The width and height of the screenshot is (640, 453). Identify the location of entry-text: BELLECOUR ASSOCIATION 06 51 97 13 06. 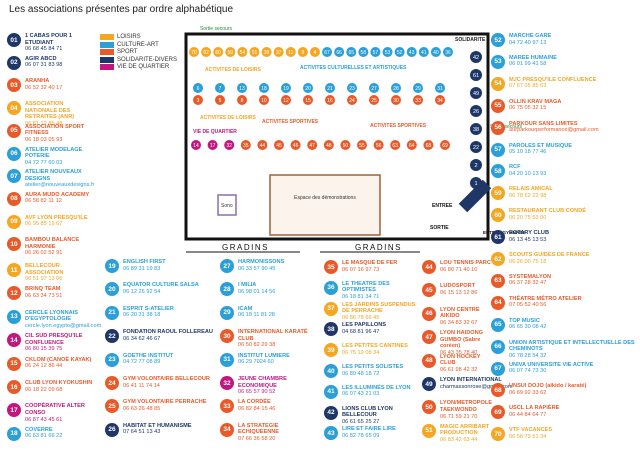
(62, 273).